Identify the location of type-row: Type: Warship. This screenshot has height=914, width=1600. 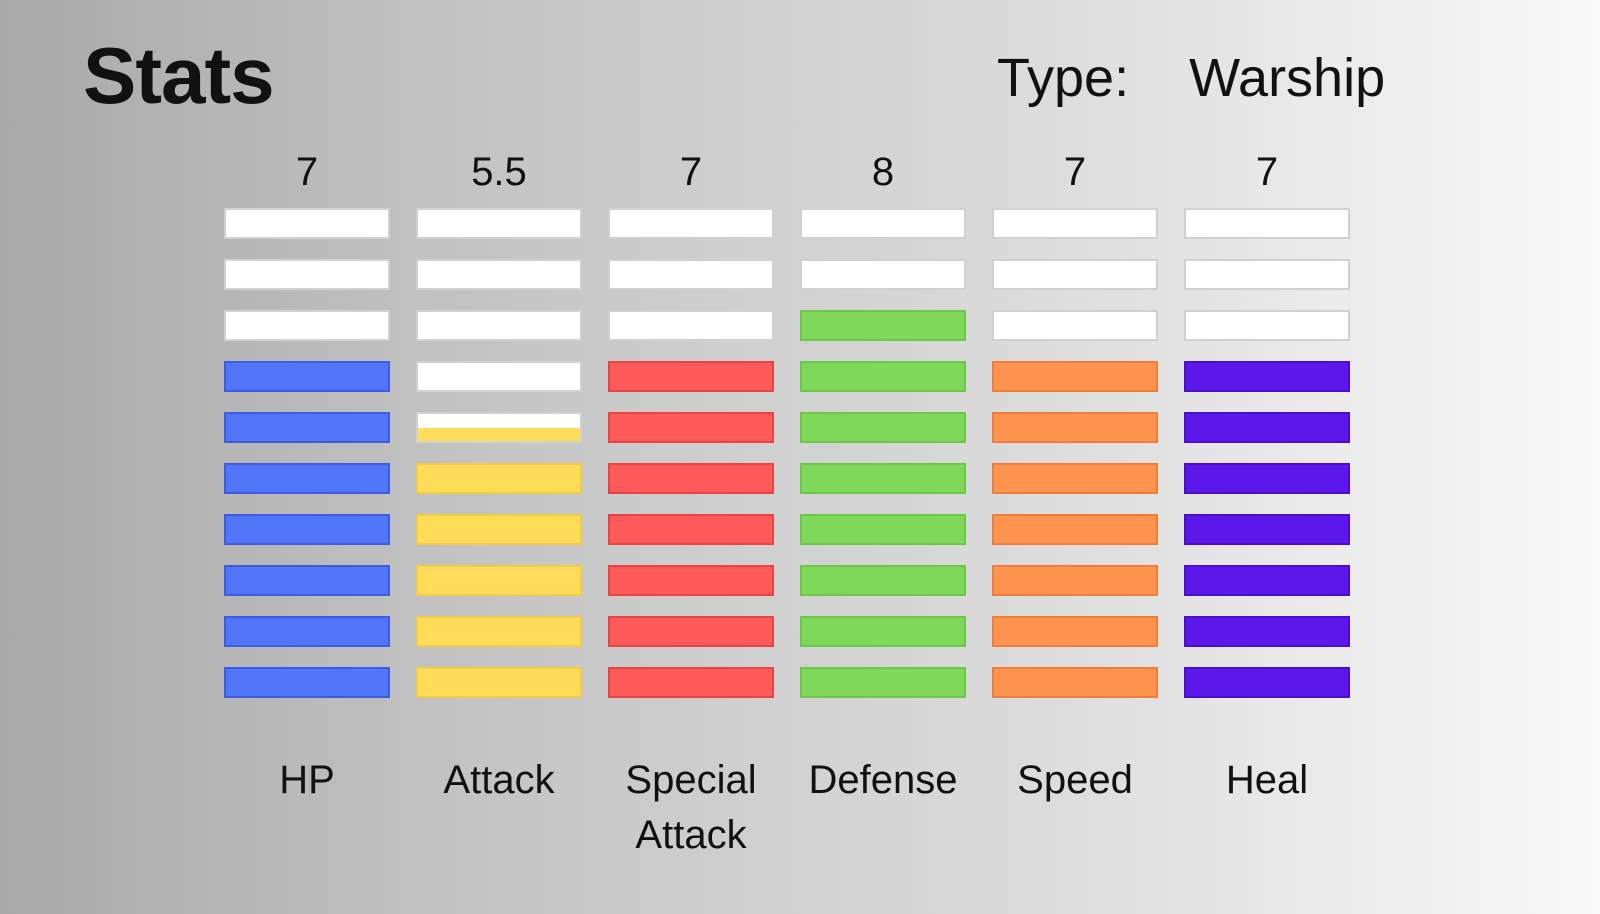
(1191, 78).